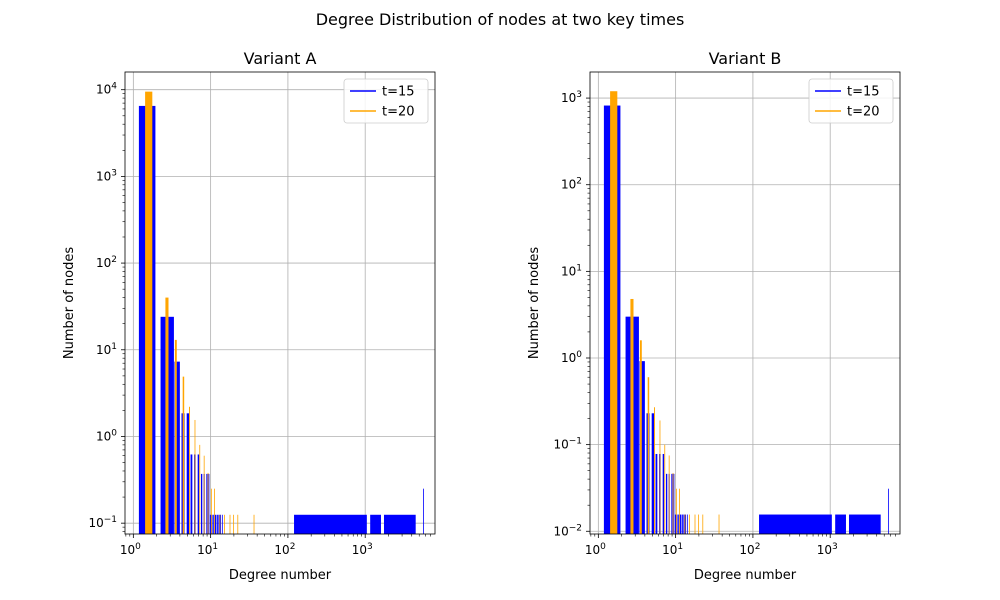 The image size is (1000, 600). Describe the element at coordinates (106, 349) in the screenshot. I see `y-tick-label: 10¹` at that location.